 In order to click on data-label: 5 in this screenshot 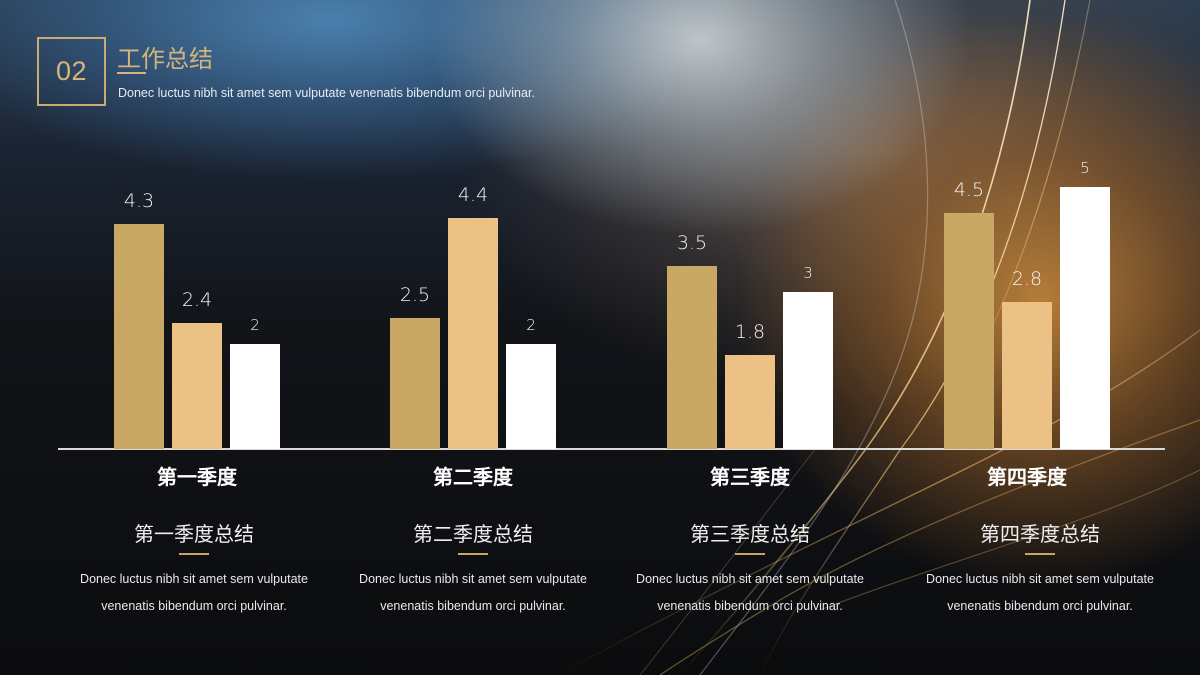, I will do `click(1085, 168)`.